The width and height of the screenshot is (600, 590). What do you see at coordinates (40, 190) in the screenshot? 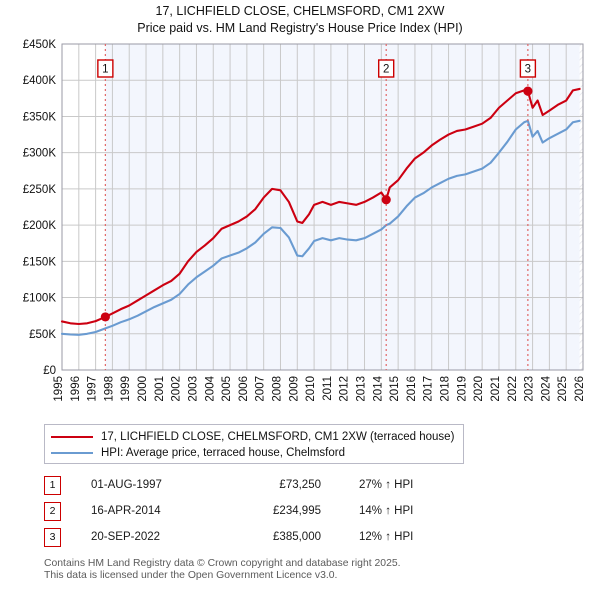
I see `svg-text: £250K` at bounding box center [40, 190].